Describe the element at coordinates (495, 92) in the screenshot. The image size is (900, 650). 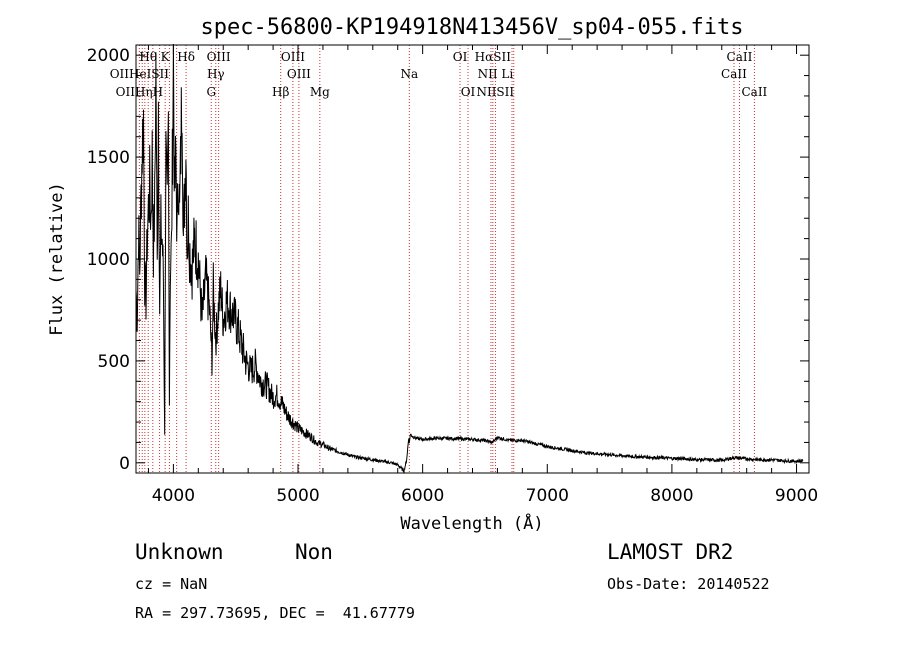
I see `line-annotation: NIISII` at that location.